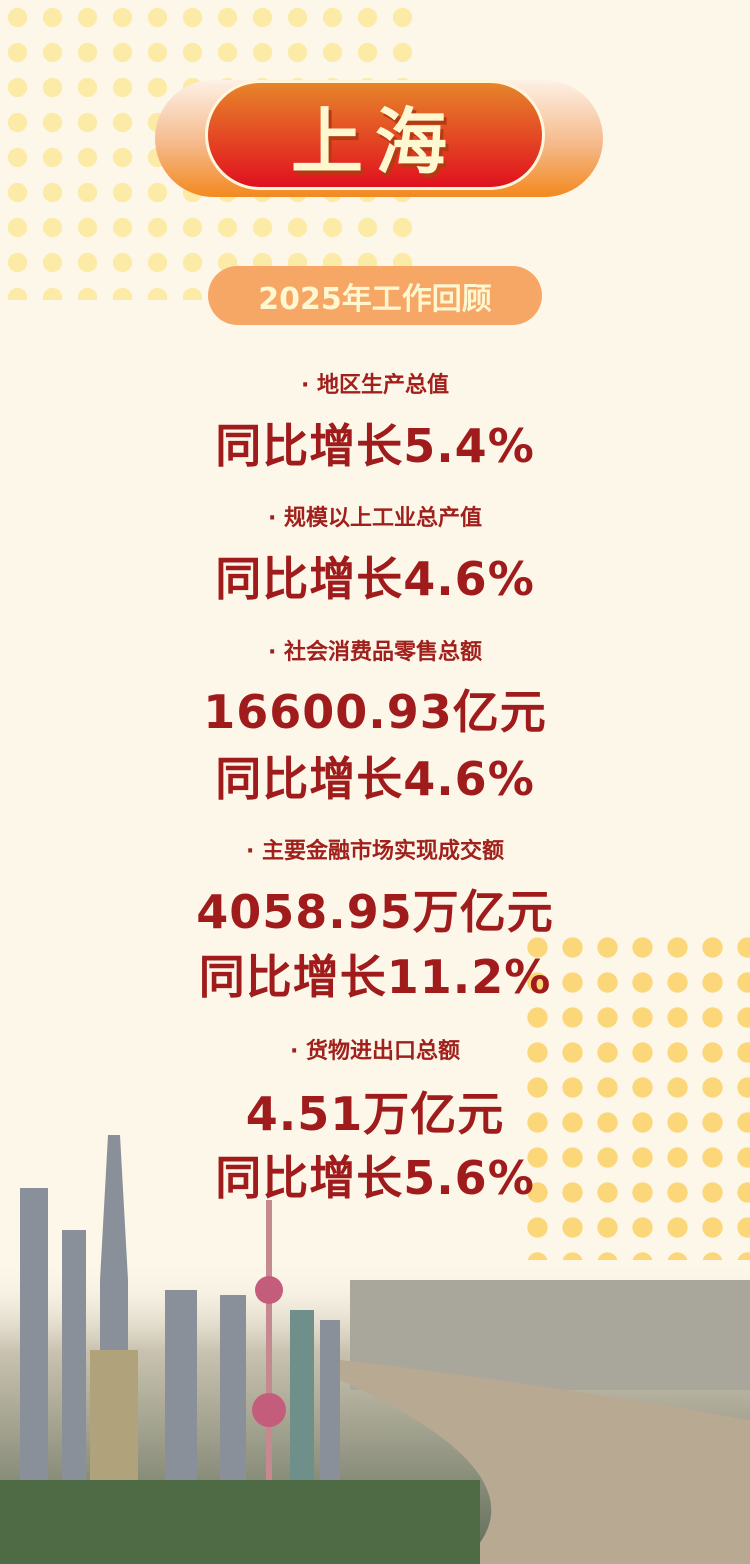 The width and height of the screenshot is (750, 1564). Describe the element at coordinates (375, 299) in the screenshot. I see `subtitle: 2025年工作回顾` at that location.